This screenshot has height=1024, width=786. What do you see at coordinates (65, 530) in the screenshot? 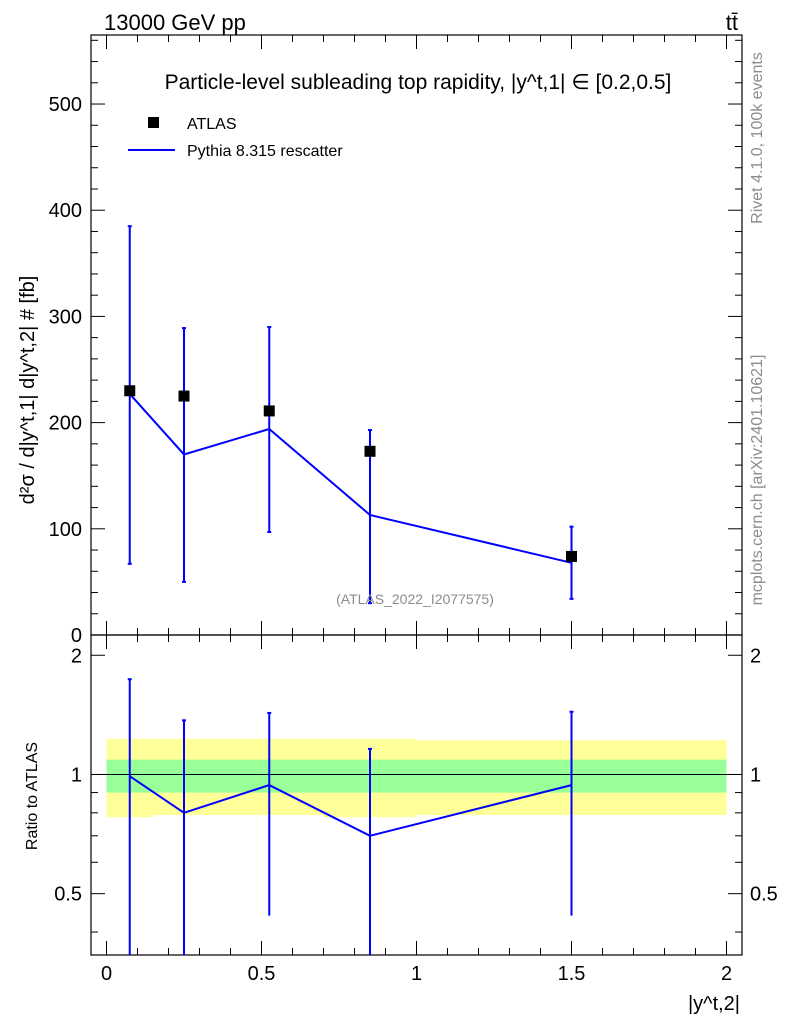
I see `y-tick-label-1: 100` at bounding box center [65, 530].